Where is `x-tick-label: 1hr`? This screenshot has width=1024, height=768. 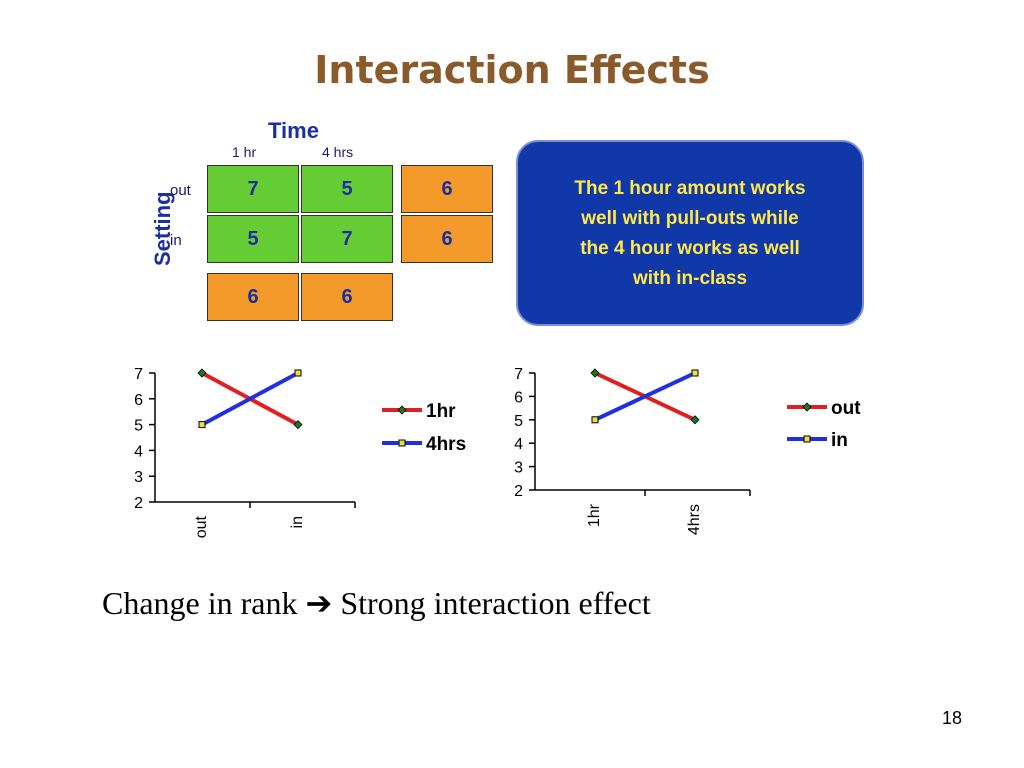
x-tick-label: 1hr is located at coordinates (594, 515).